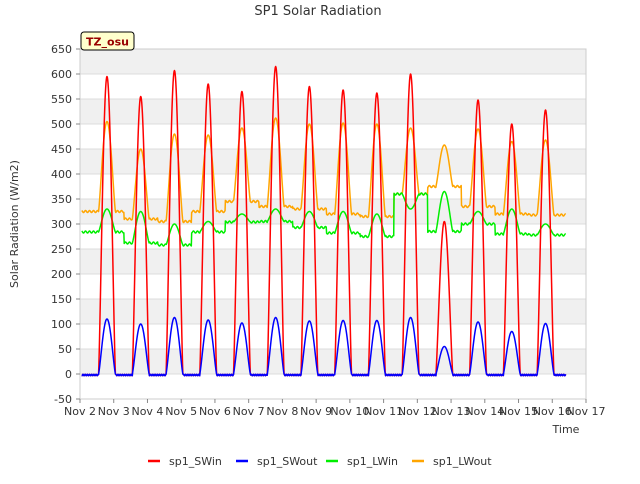  What do you see at coordinates (68, 374) in the screenshot?
I see `y-tick-label: 0` at bounding box center [68, 374].